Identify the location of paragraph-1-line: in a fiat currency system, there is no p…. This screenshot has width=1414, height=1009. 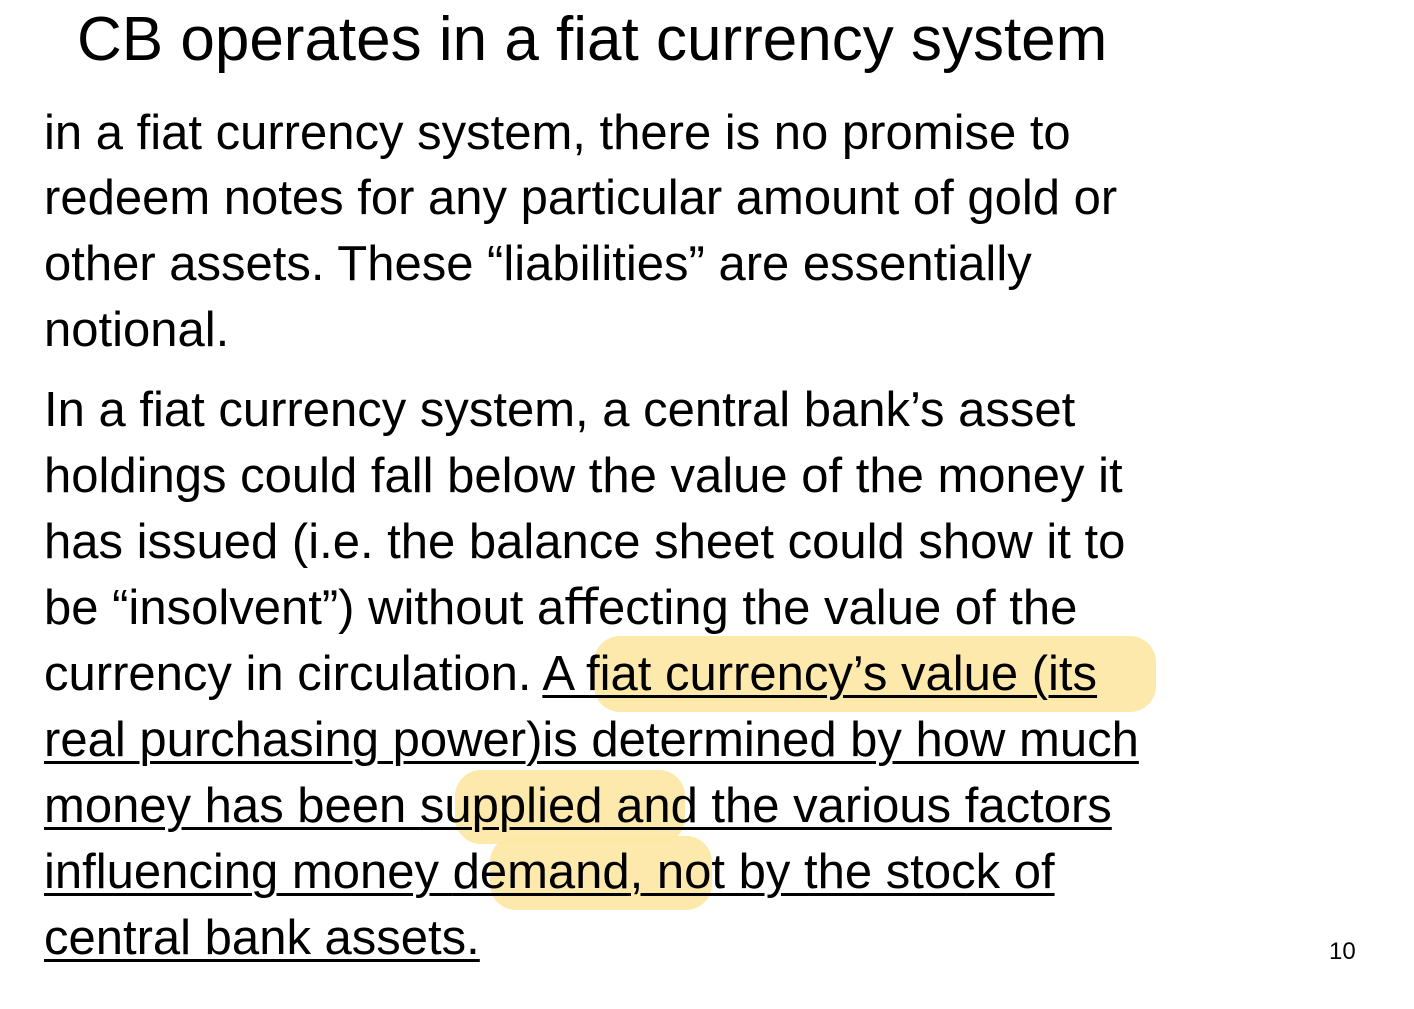
(557, 133).